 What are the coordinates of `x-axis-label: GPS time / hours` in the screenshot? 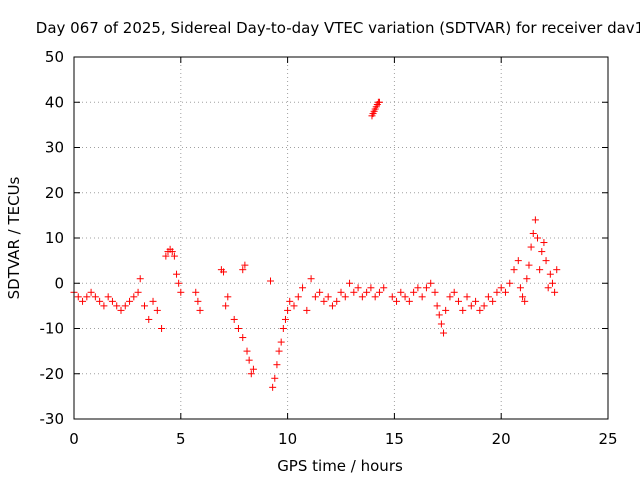 It's located at (340, 466).